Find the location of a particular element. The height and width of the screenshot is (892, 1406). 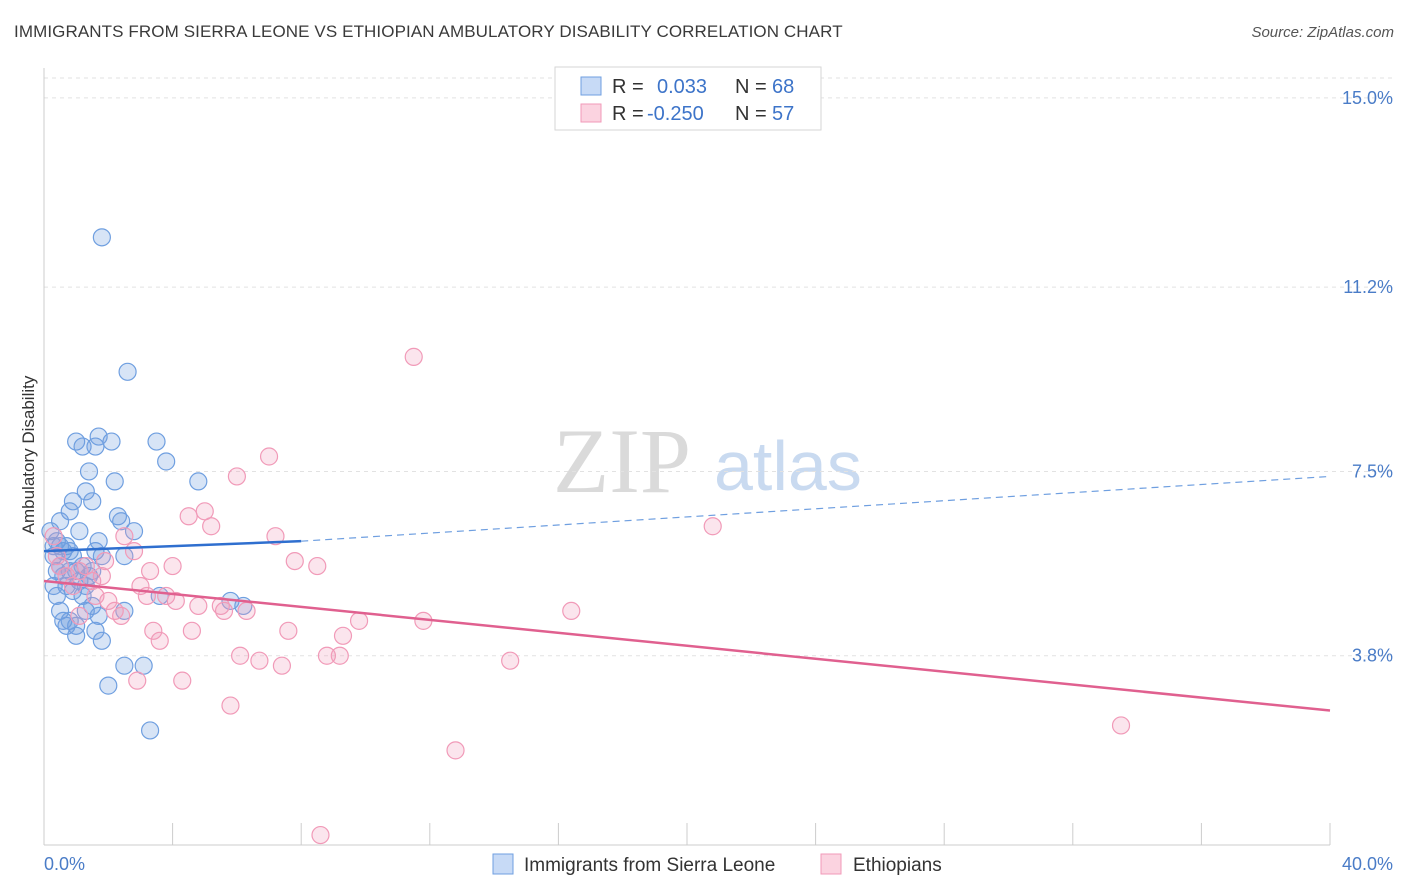

trend-line-sierra-leone is located at coordinates (172, 546).